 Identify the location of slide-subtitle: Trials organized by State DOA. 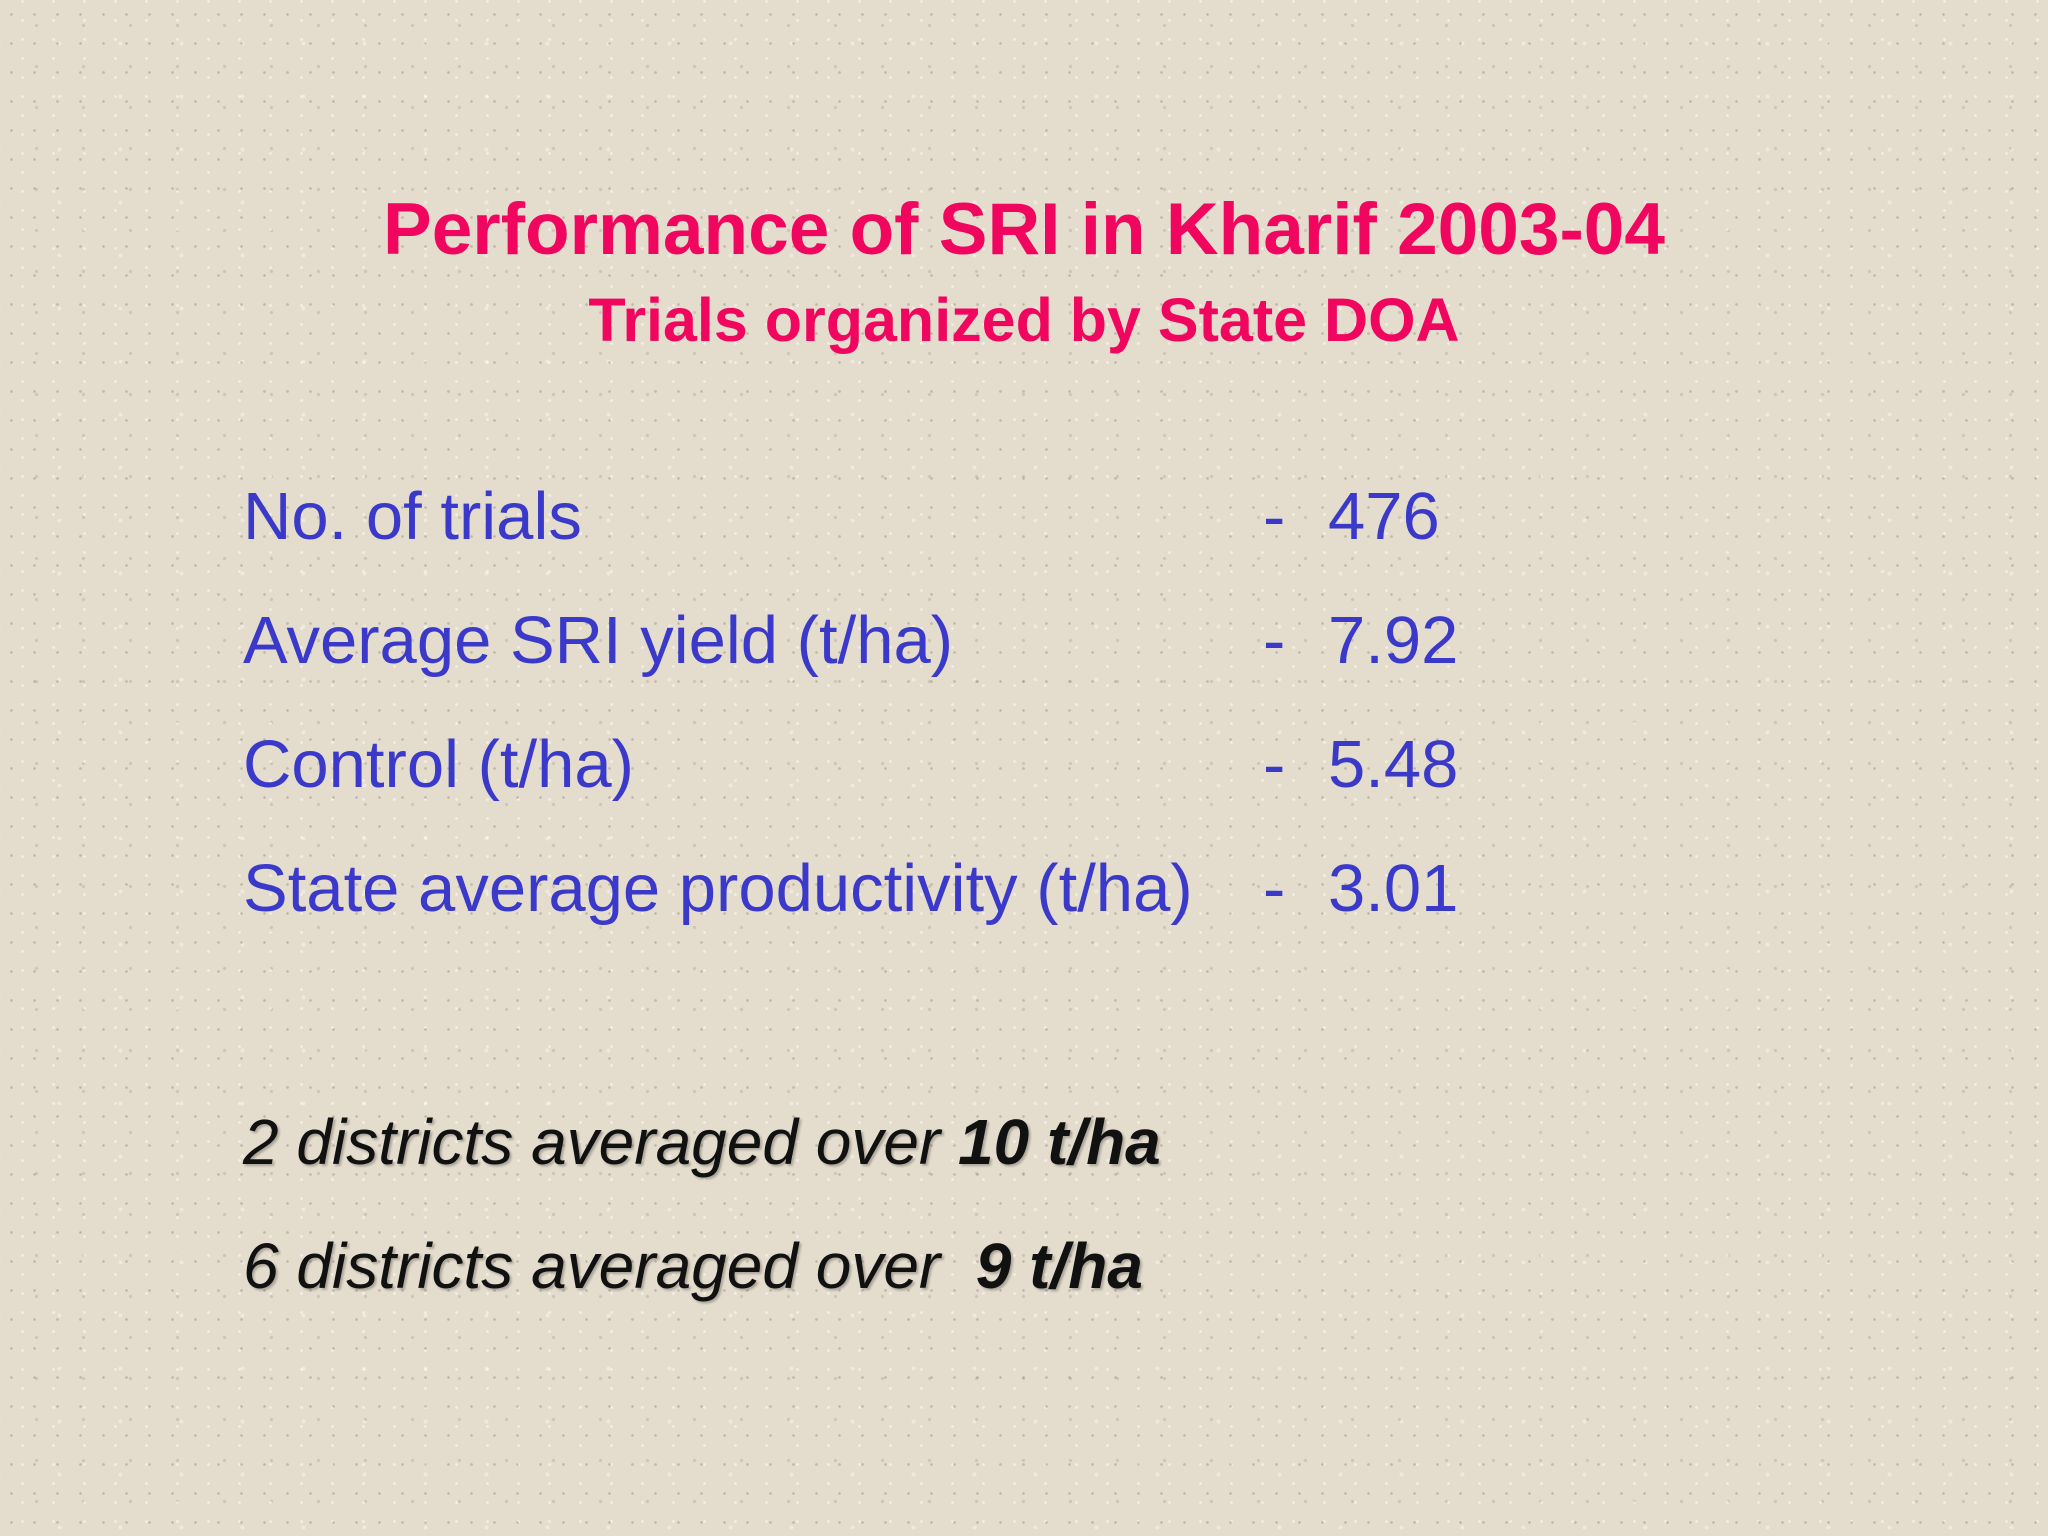
(1024, 320).